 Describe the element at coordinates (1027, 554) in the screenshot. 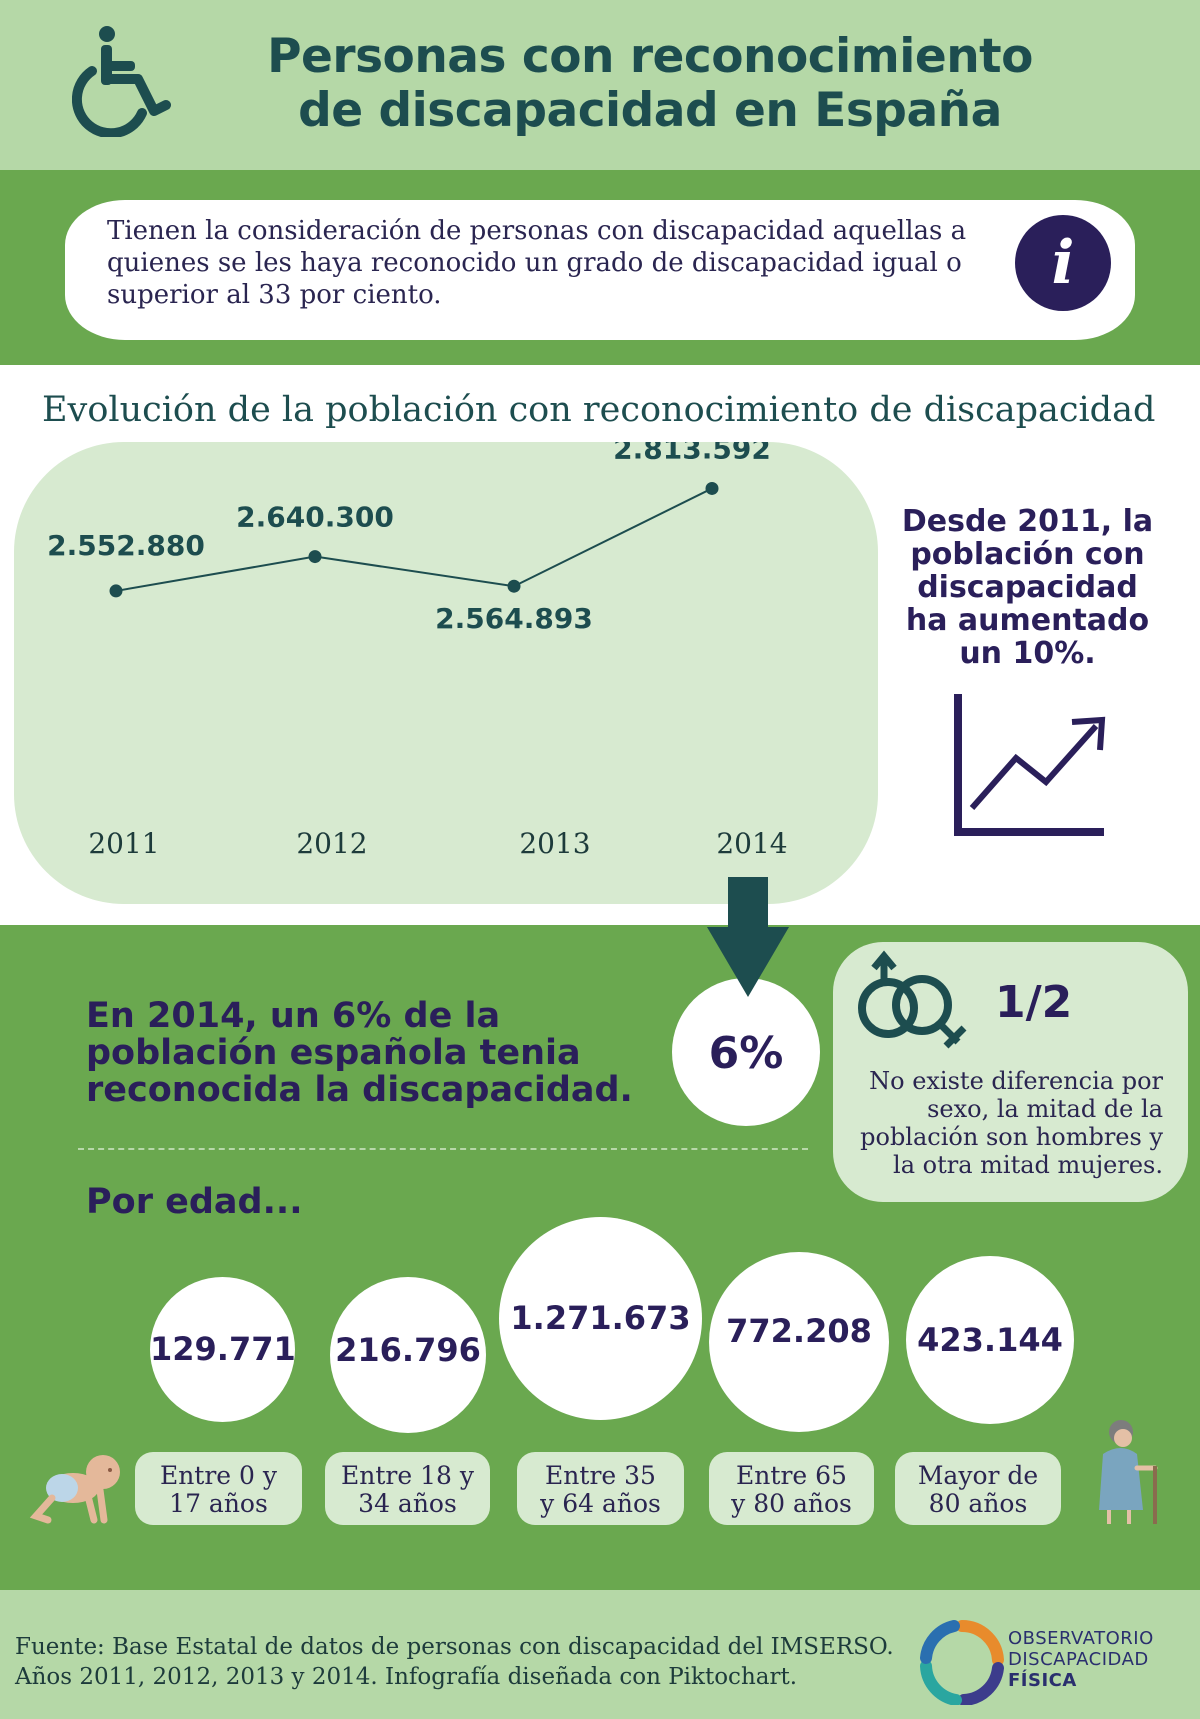

I see `growth-line-2: población con` at that location.